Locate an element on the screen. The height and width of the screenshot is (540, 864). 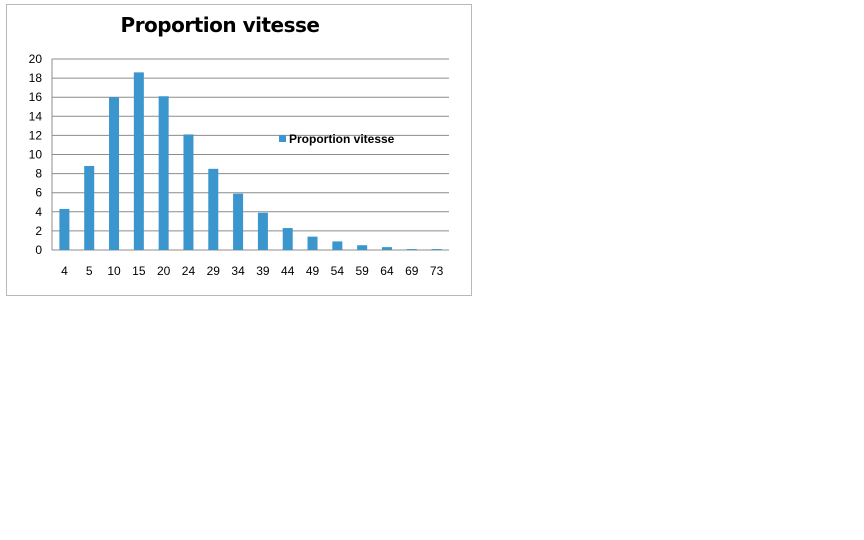
y-tick-label: 8 is located at coordinates (38, 174).